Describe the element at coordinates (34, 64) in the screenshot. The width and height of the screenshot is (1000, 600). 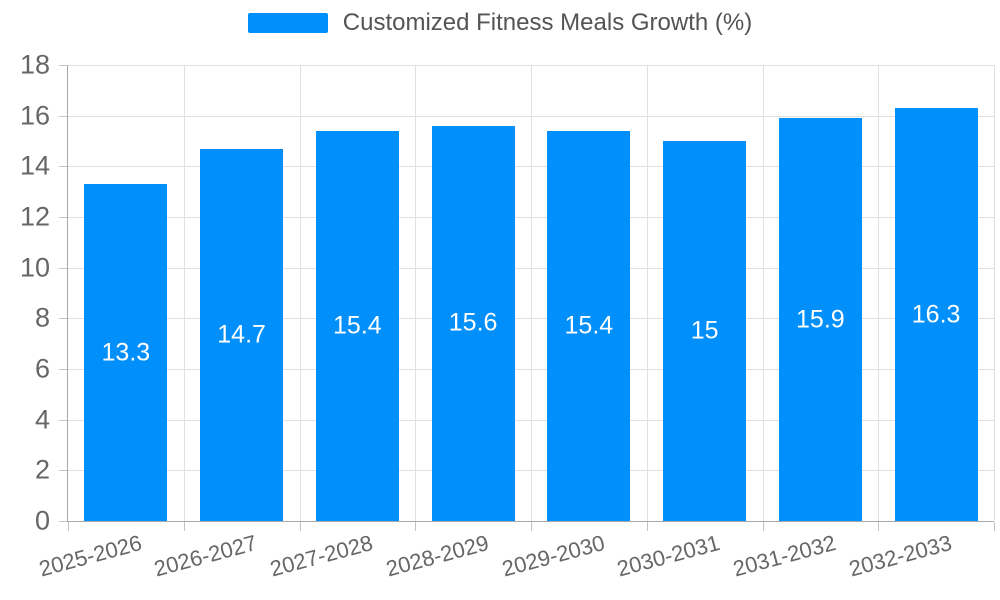
I see `y-axis-tick-label: 18` at that location.